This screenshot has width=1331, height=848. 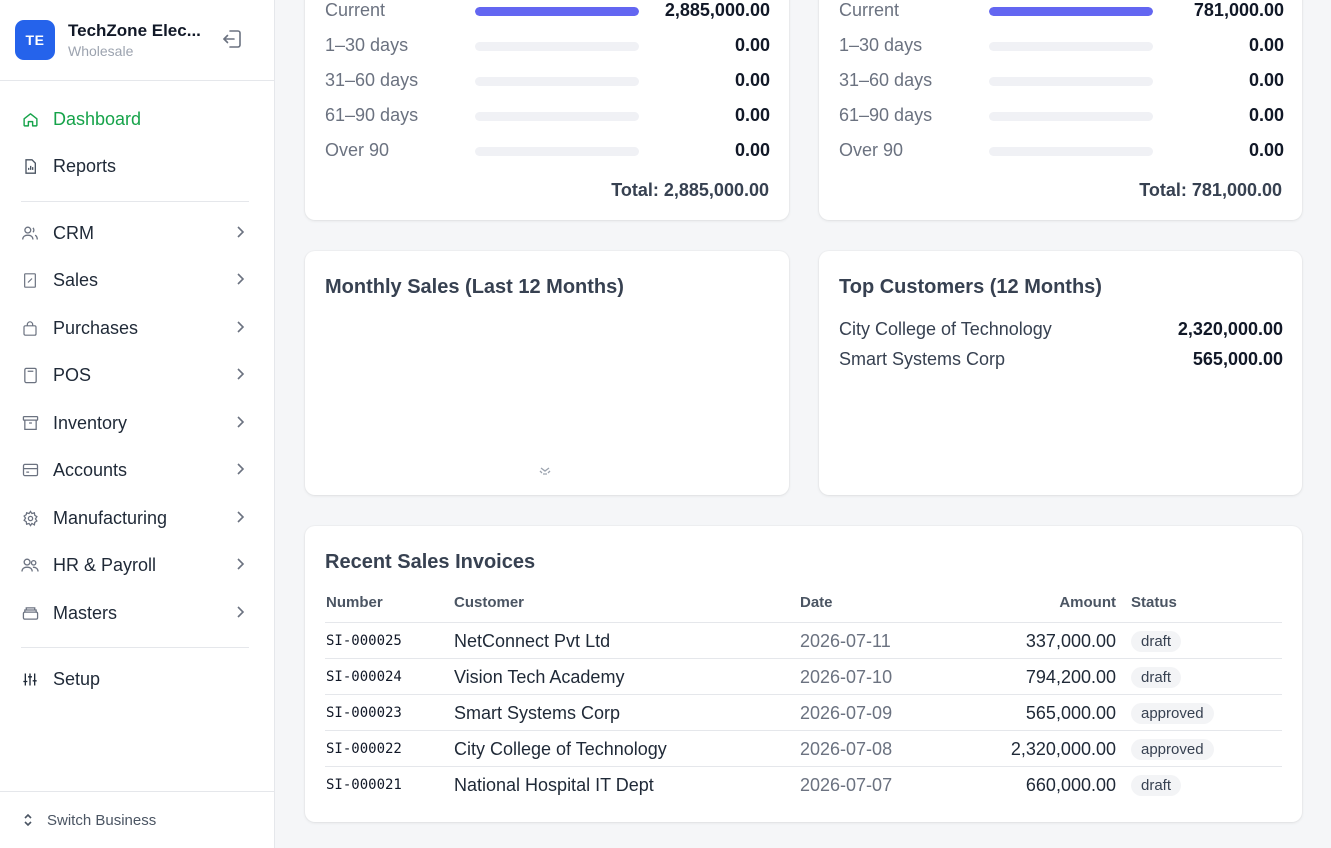 I want to click on nav-item-hr-payroll: HR & Payroll, so click(x=137, y=565).